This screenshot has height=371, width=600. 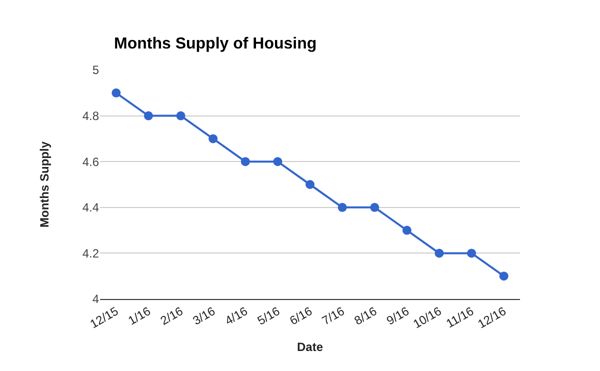 What do you see at coordinates (310, 347) in the screenshot?
I see `x-axis-title: Date` at bounding box center [310, 347].